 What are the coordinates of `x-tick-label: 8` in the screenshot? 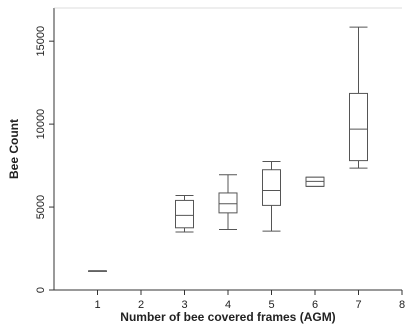 It's located at (402, 305).